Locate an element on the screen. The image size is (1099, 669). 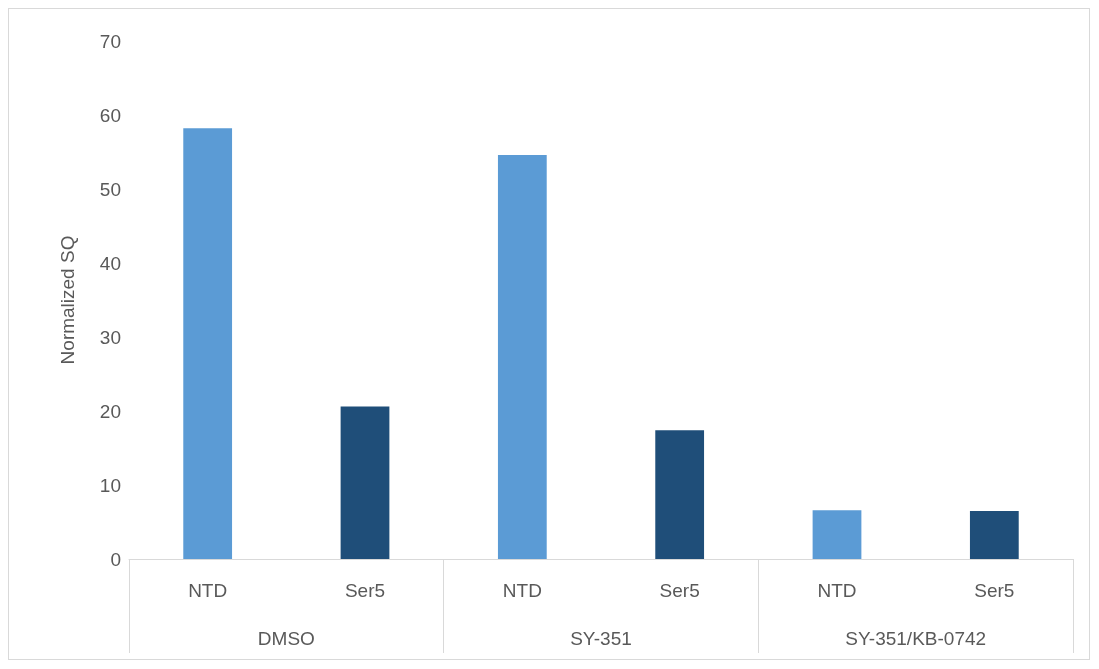
y-tick-label: 0 is located at coordinates (115, 559).